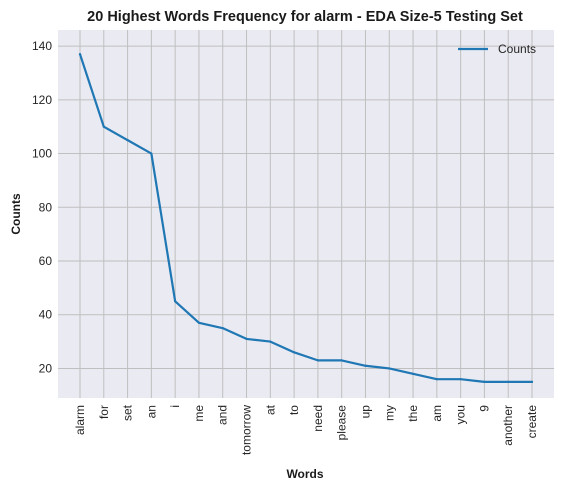  Describe the element at coordinates (517, 49) in the screenshot. I see `legend-label-counts: Counts` at that location.